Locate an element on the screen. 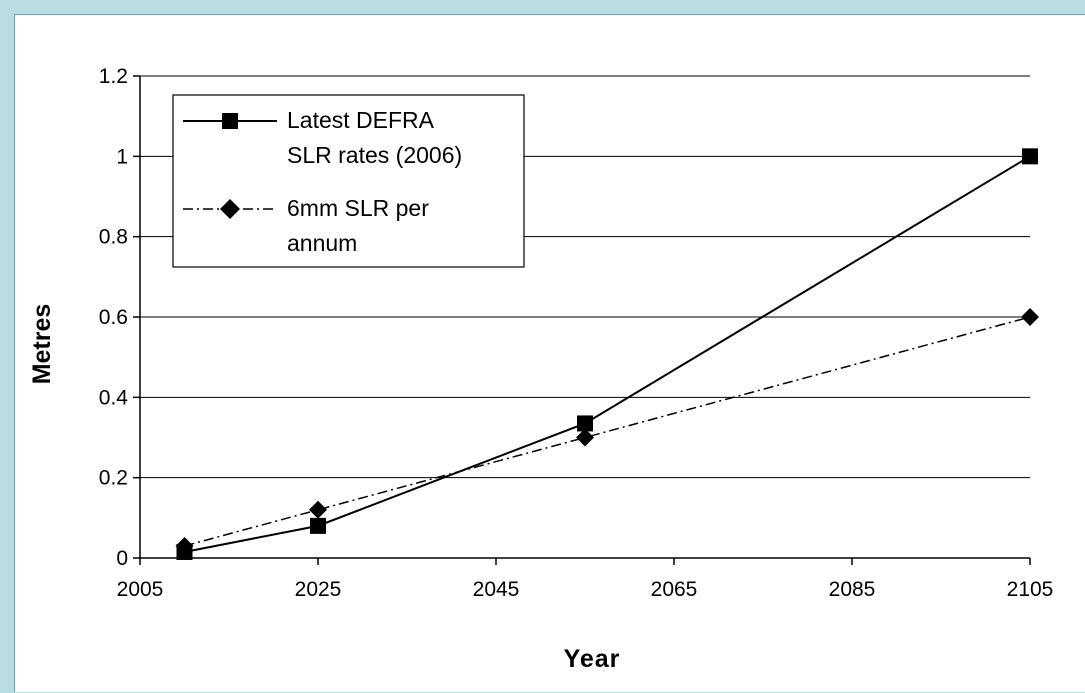 The image size is (1085, 693). y-tick-label-0: 0 is located at coordinates (122, 558).